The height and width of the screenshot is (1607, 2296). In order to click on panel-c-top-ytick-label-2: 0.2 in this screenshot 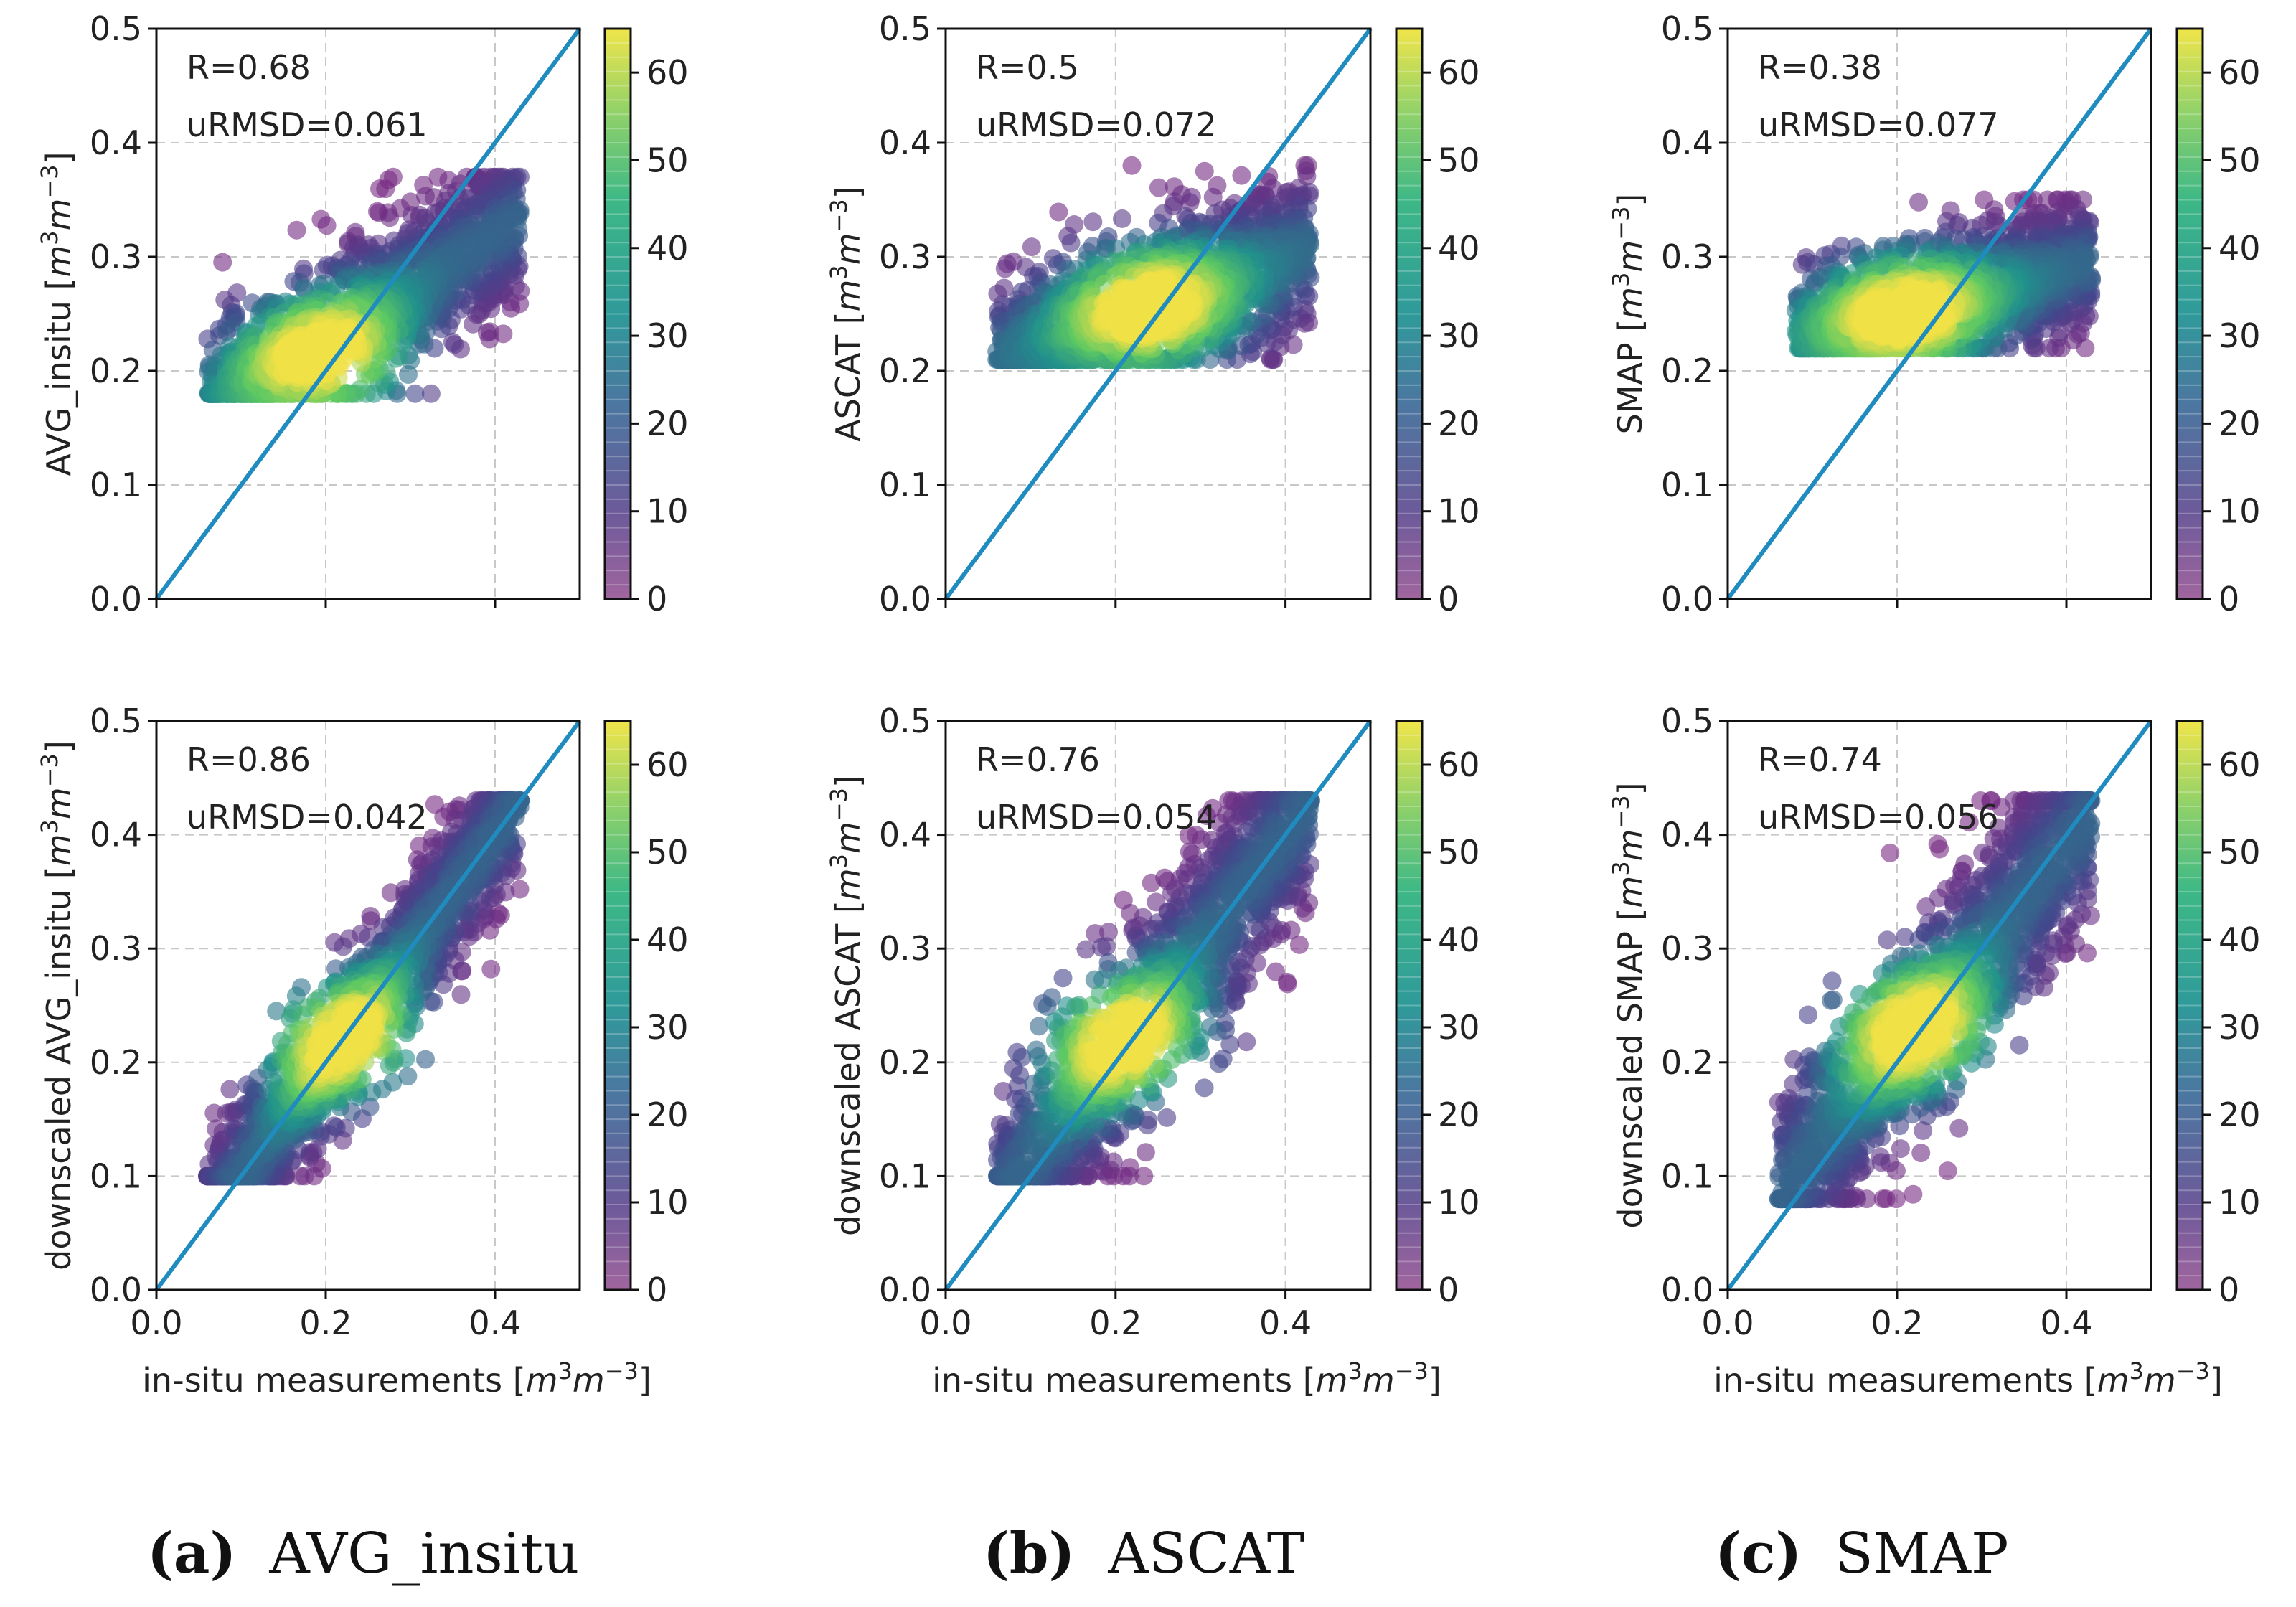, I will do `click(1687, 371)`.